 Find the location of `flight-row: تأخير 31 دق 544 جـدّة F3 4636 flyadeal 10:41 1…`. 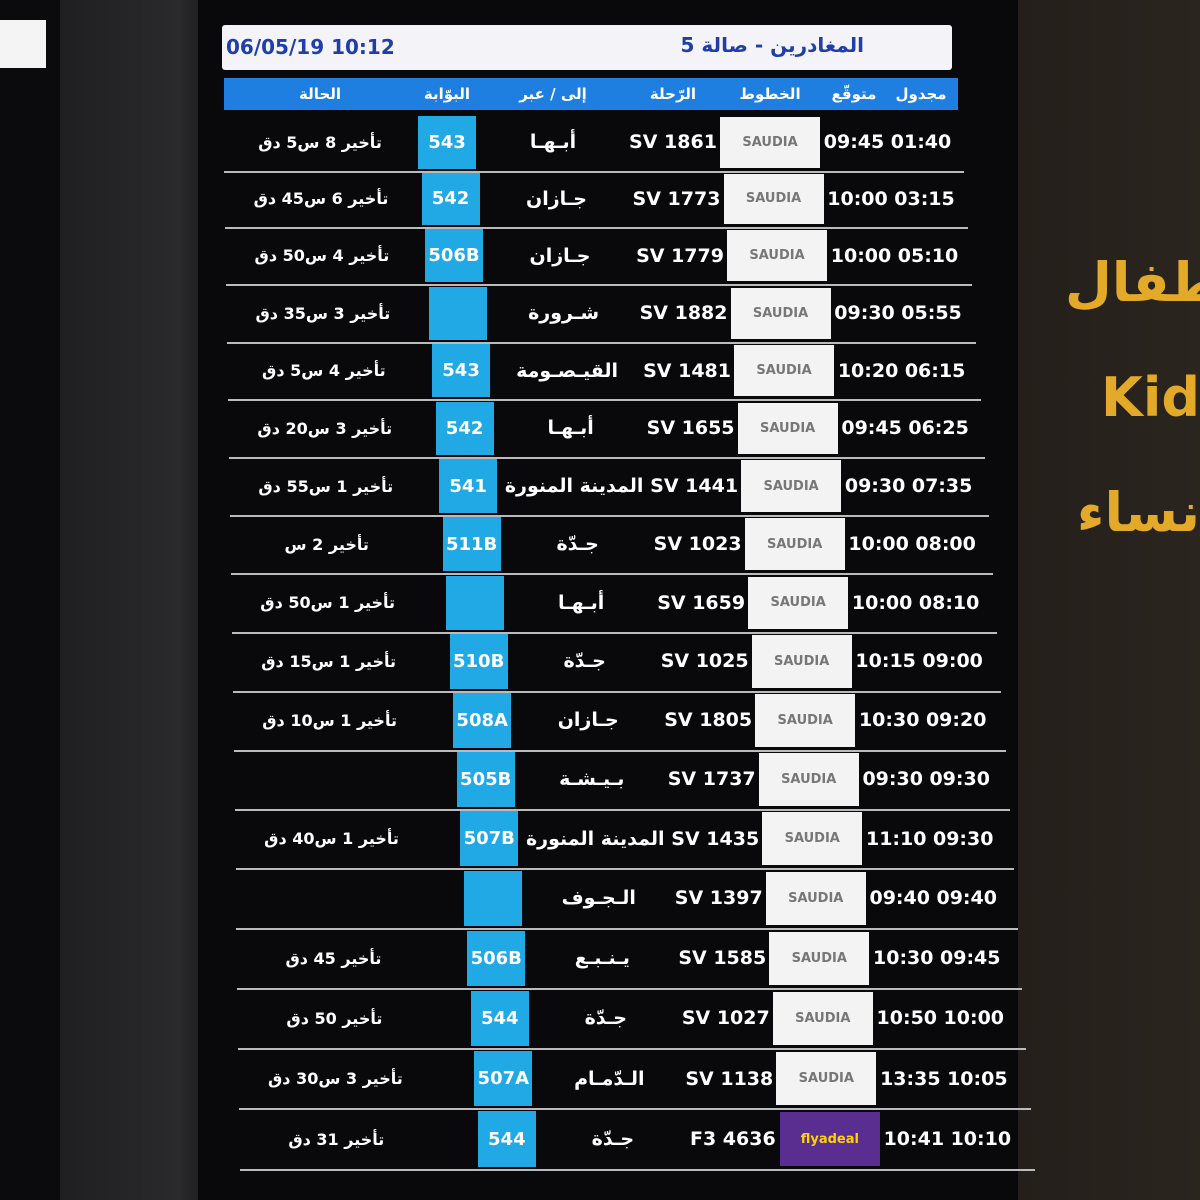

flight-row: تأخير 31 دق 544 جـدّة F3 4636 flyadeal 10:41 1… is located at coordinates (637, 1140).